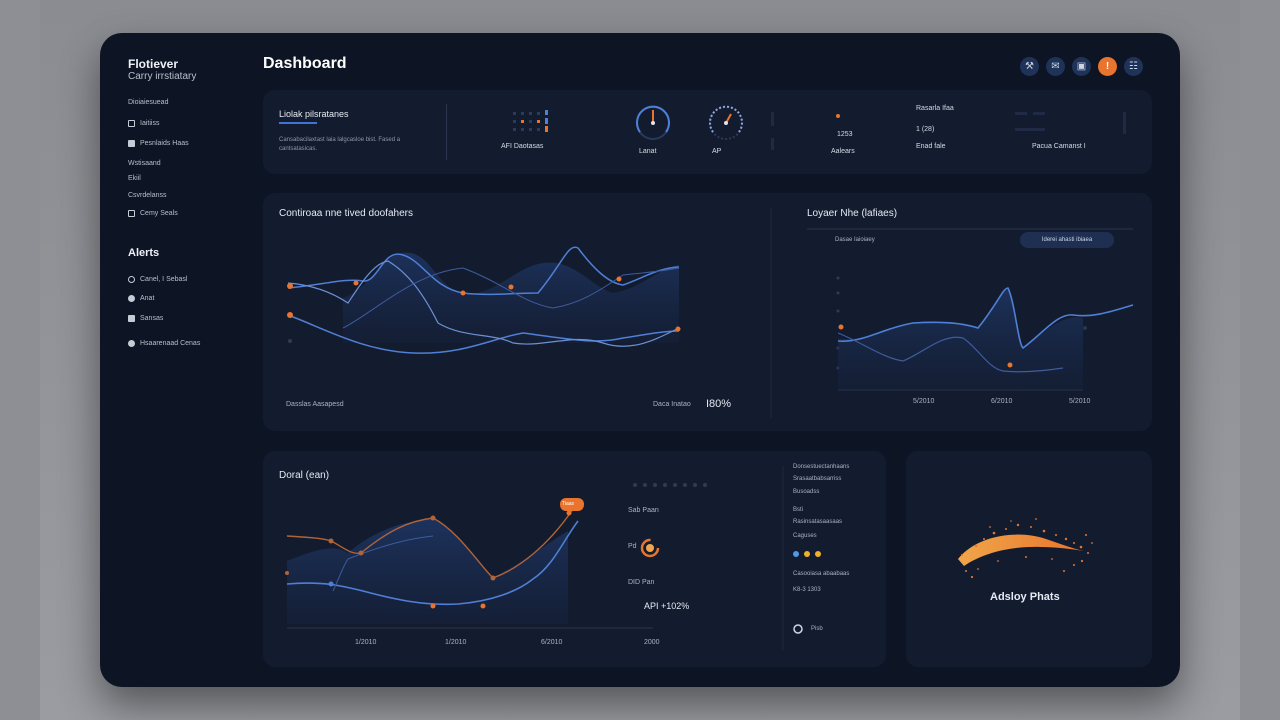 The height and width of the screenshot is (720, 1280). What do you see at coordinates (1107, 66) in the screenshot?
I see `alert-icon: !` at bounding box center [1107, 66].